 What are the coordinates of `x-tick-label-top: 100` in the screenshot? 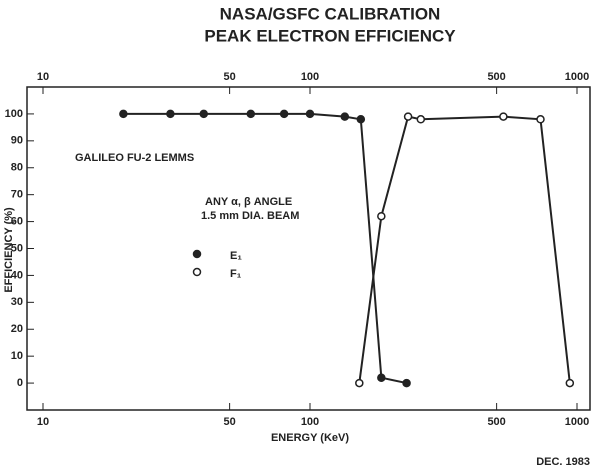 It's located at (310, 77).